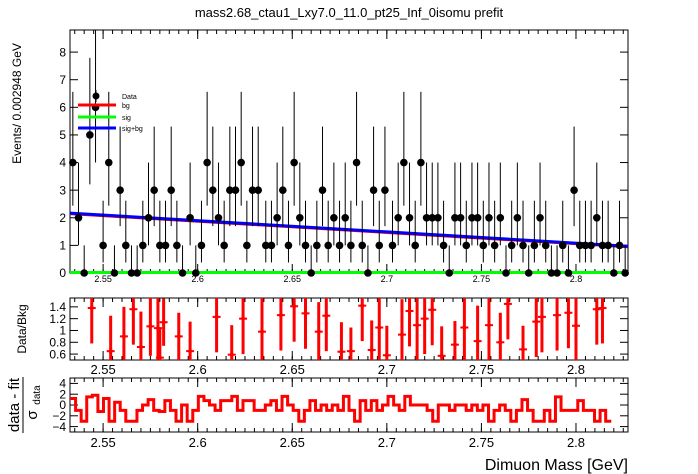 The height and width of the screenshot is (474, 698). What do you see at coordinates (62, 190) in the screenshot?
I see `y-tick-label: 3` at bounding box center [62, 190].